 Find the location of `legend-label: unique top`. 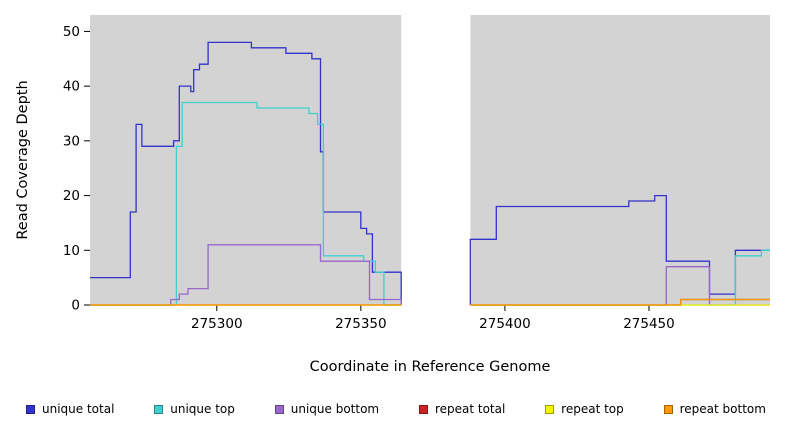

legend-label: unique top is located at coordinates (202, 409).